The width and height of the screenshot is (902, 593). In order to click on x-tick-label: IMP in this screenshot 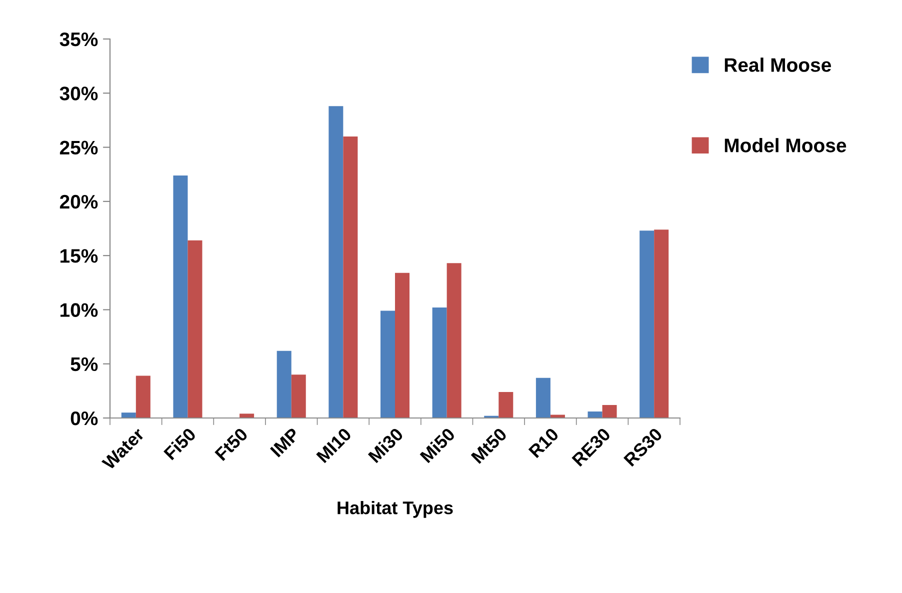, I will do `click(285, 442)`.